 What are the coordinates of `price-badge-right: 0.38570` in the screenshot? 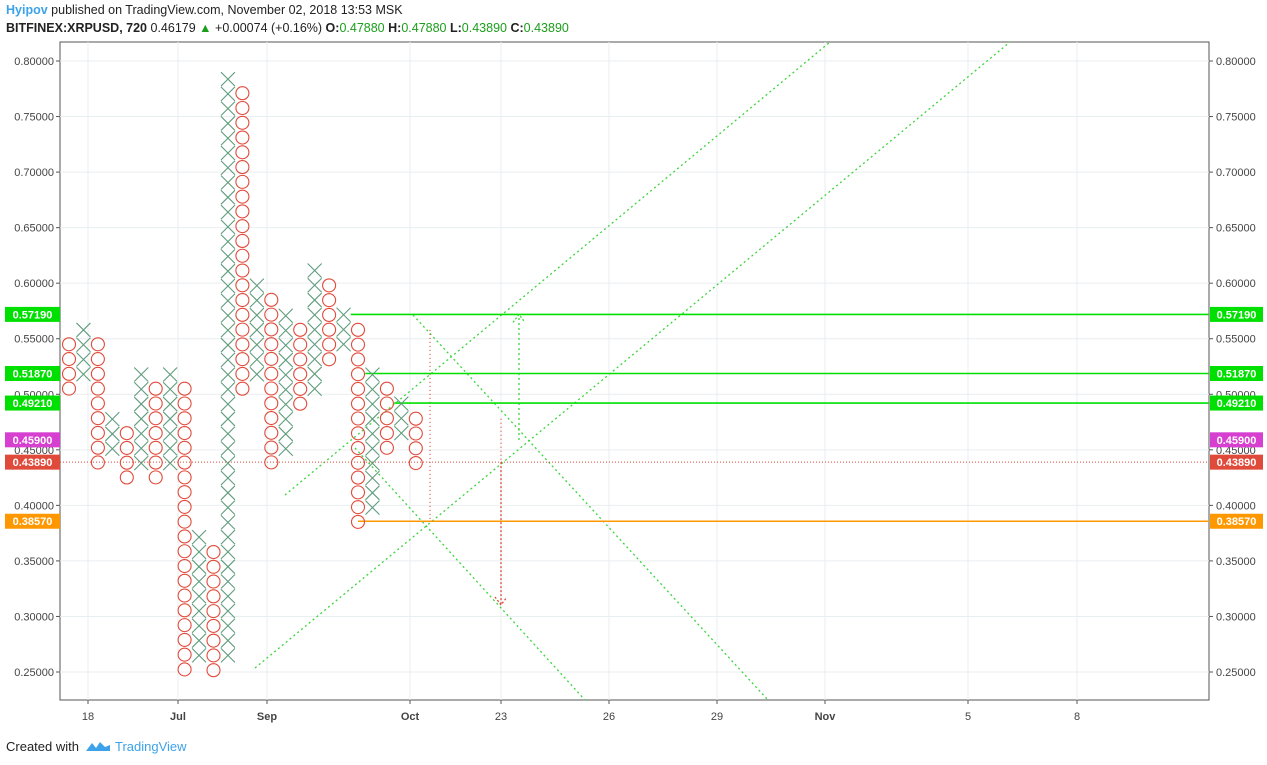 It's located at (1236, 521).